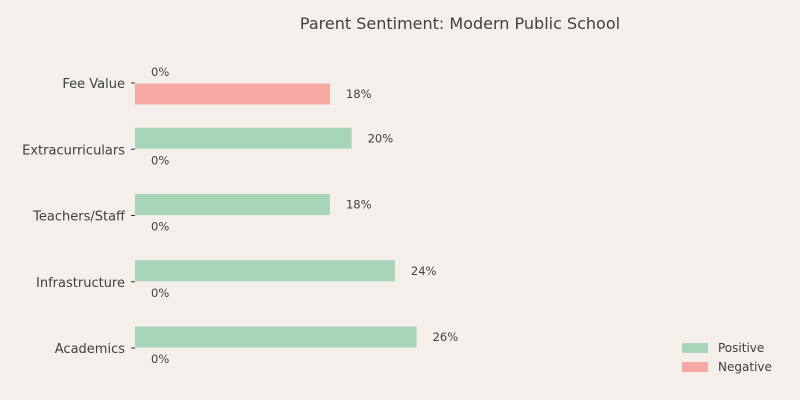  Describe the element at coordinates (93, 84) in the screenshot. I see `y-tick-label-fee-value: Fee Value` at that location.